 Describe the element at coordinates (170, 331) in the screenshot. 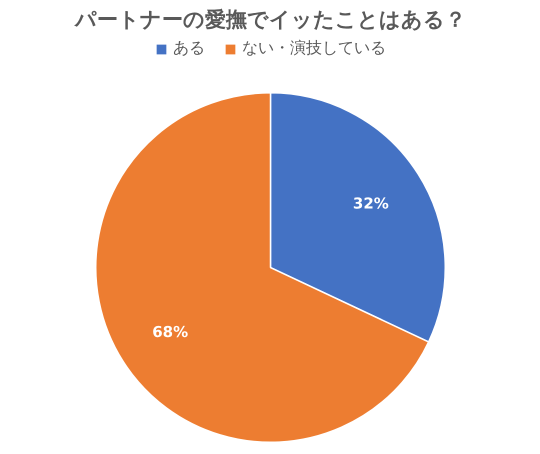

I see `data-label: 68%` at that location.